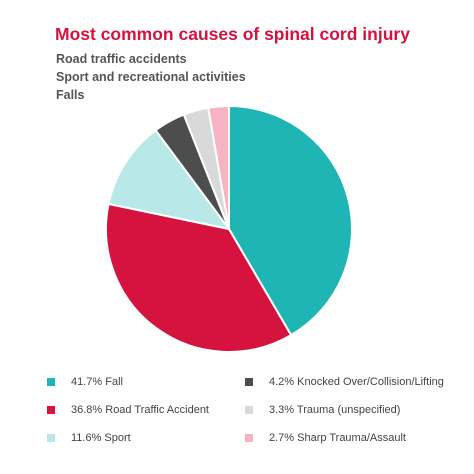 This screenshot has height=474, width=474. I want to click on legend-swatch-fall, so click(51, 382).